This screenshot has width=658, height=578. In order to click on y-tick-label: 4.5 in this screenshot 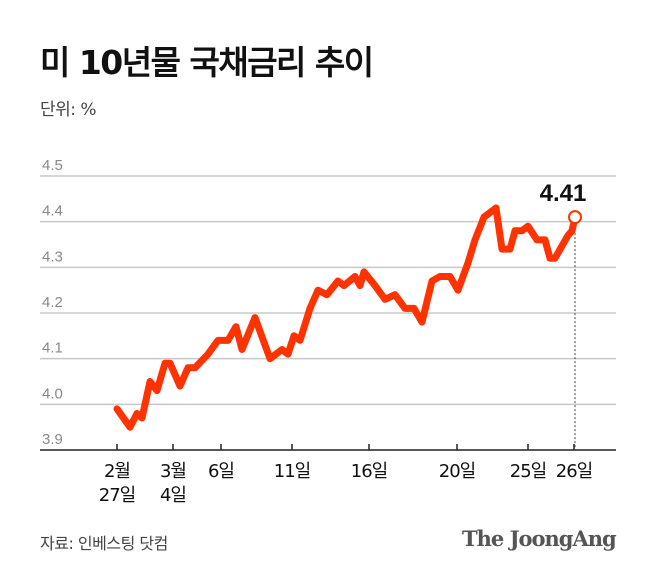, I will do `click(52, 165)`.